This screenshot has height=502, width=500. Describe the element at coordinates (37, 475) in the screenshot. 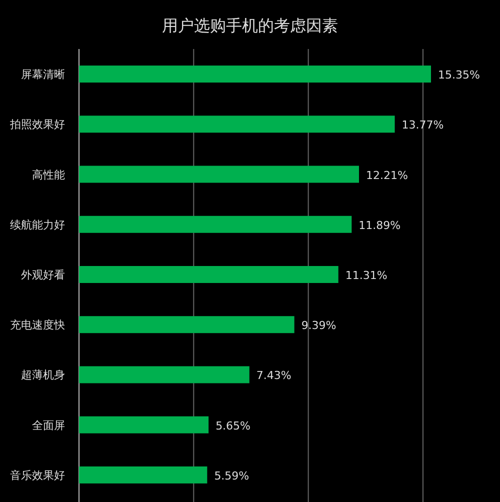

I see `y-tick-label: 音乐效果好` at that location.